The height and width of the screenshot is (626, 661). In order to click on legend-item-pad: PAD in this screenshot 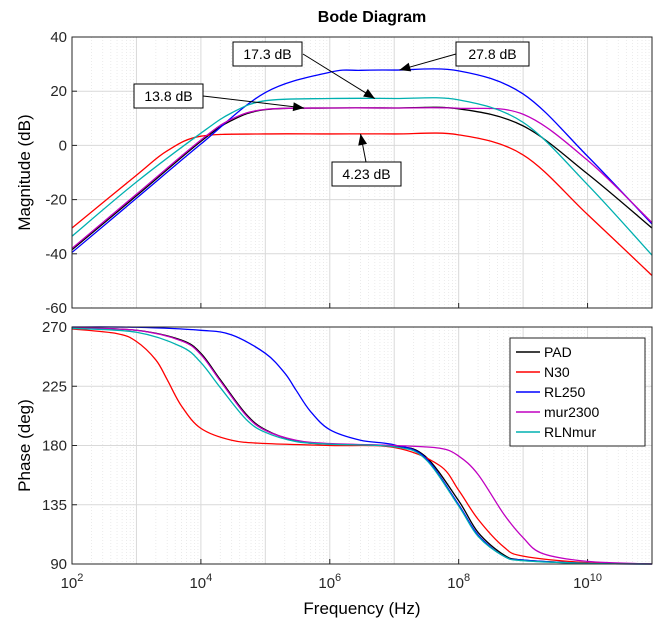, I will do `click(544, 352)`.